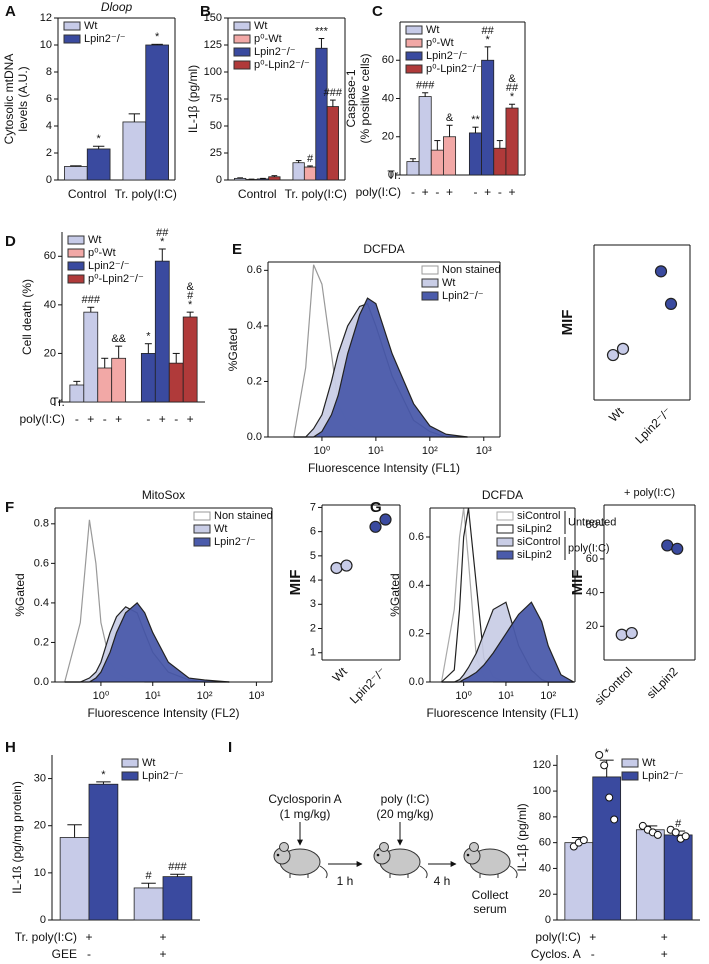 This screenshot has width=709, height=964. What do you see at coordinates (489, 909) in the screenshot?
I see `end-label: serum` at bounding box center [489, 909].